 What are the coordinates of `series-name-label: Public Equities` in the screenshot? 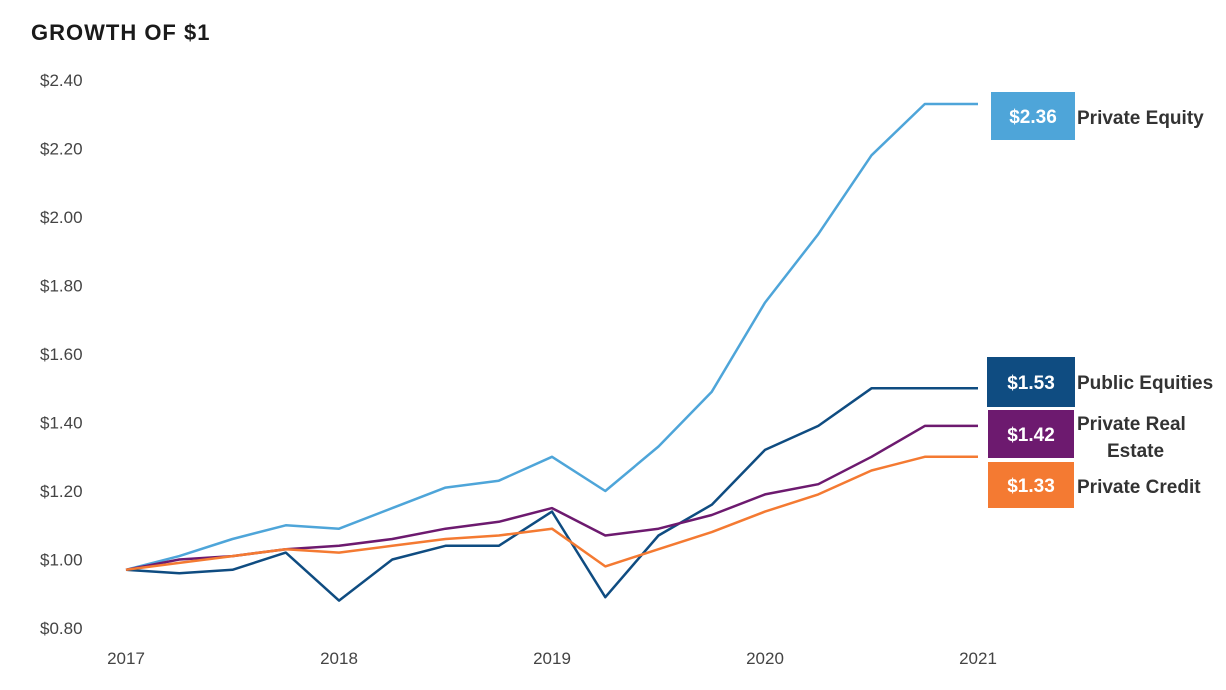 It's located at (1145, 383).